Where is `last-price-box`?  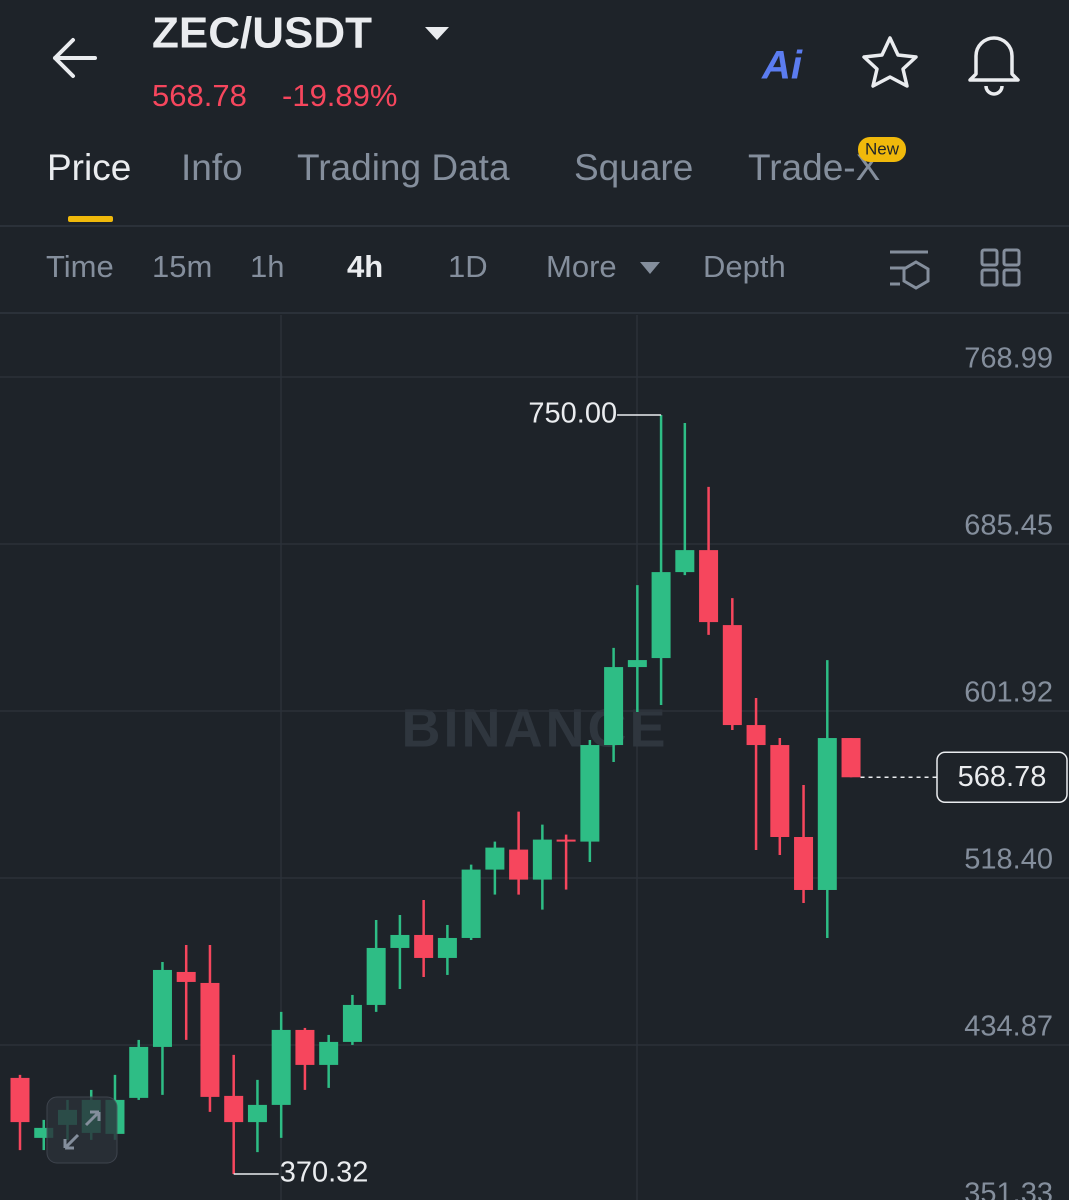
last-price-box is located at coordinates (1002, 777).